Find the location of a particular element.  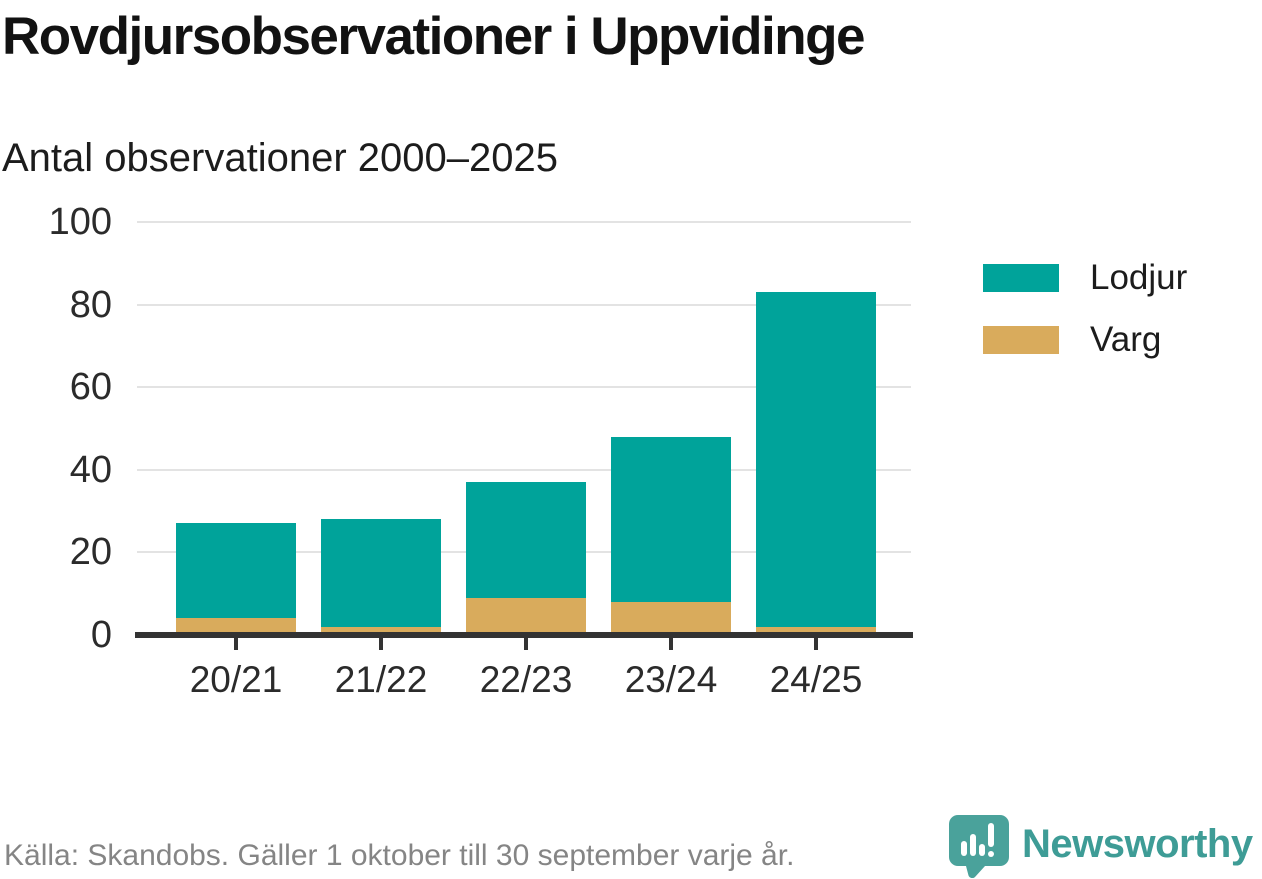

brand-name: Newsworthy is located at coordinates (1137, 844).